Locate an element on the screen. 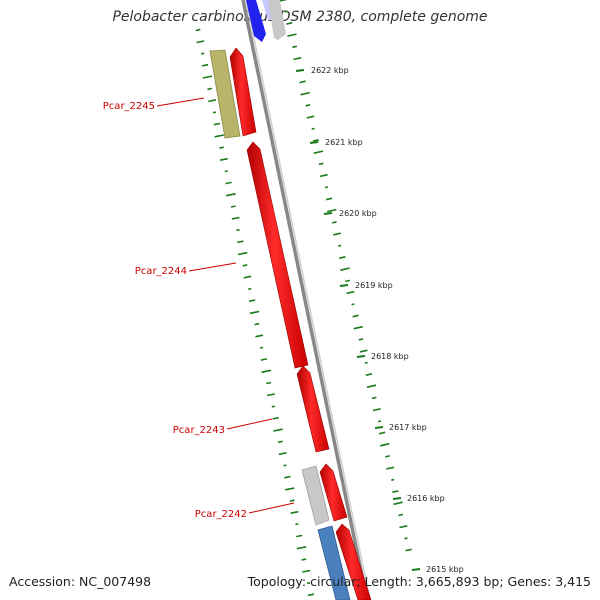 The height and width of the screenshot is (600, 600). scale-tick-label: 2621 kbp is located at coordinates (344, 142).